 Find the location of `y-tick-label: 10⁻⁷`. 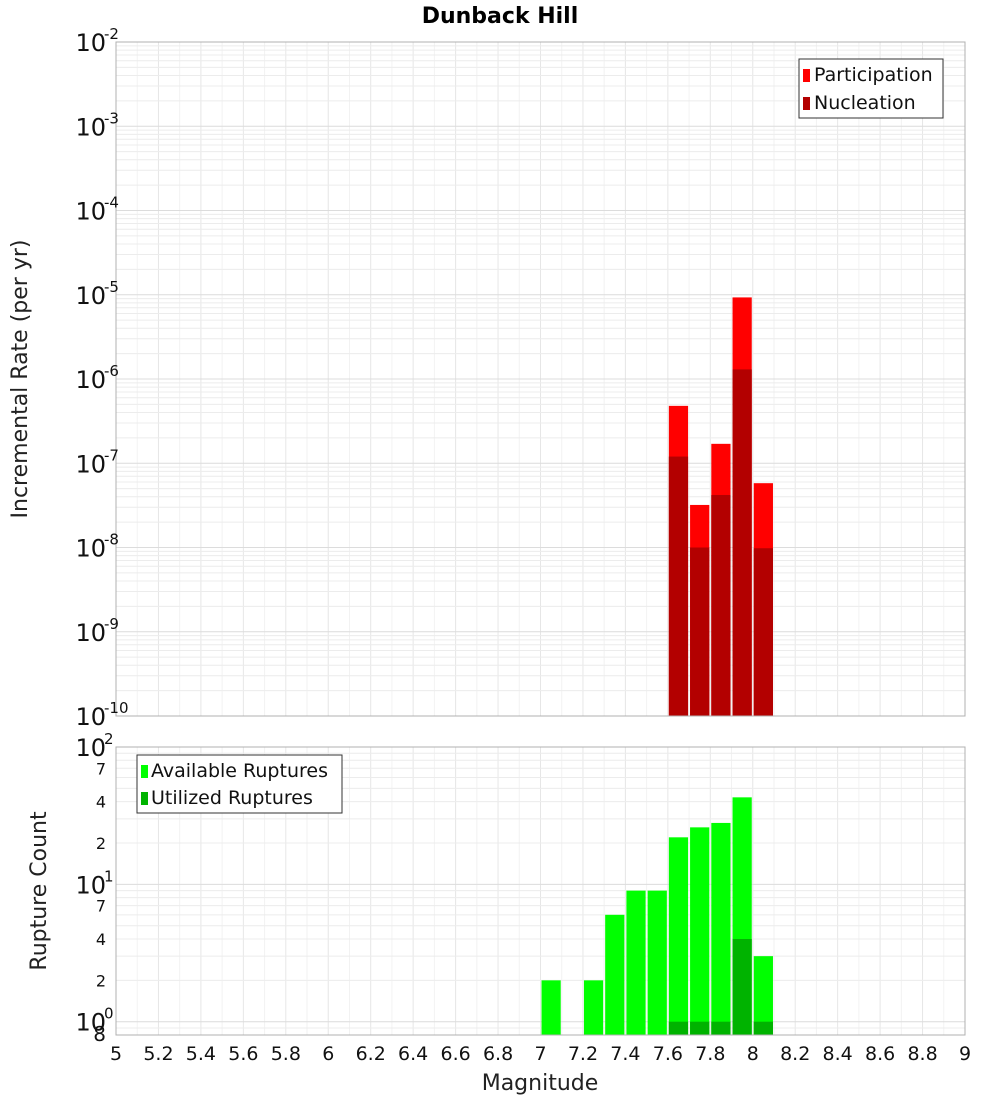

y-tick-label: 10⁻⁷ is located at coordinates (97, 462).